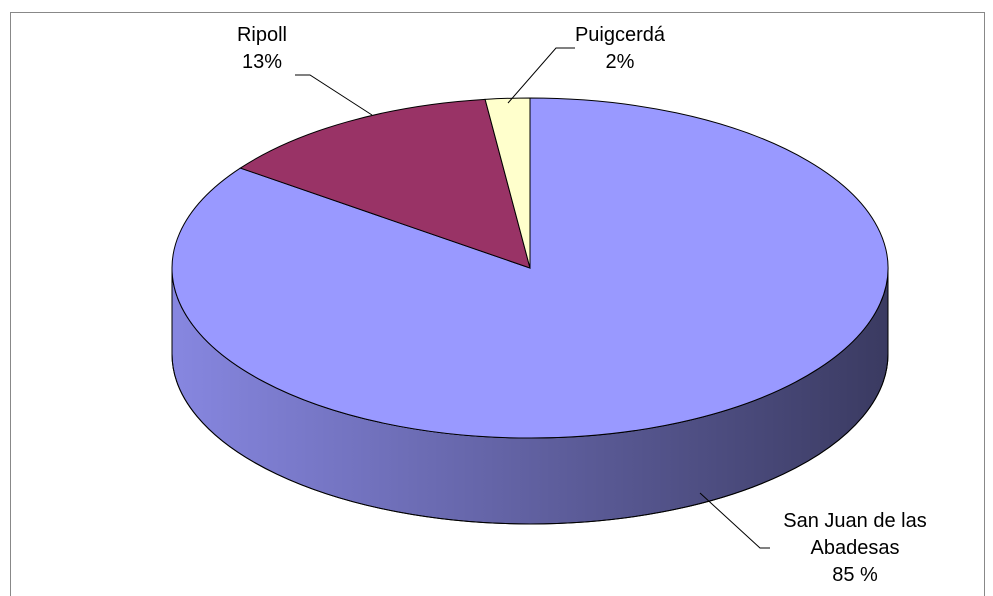 Image resolution: width=993 pixels, height=596 pixels. I want to click on slice-value-label: 2%, so click(620, 62).